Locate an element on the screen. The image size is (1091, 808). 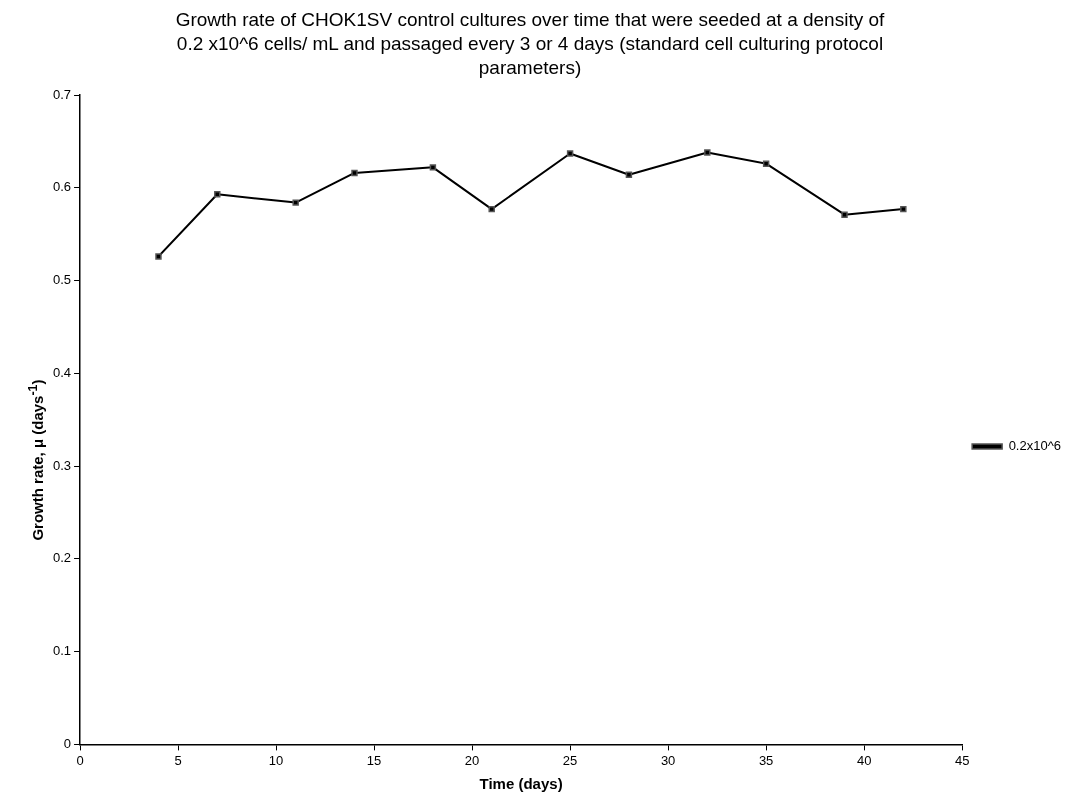
y-tick-label: 0.4 is located at coordinates (62, 372).